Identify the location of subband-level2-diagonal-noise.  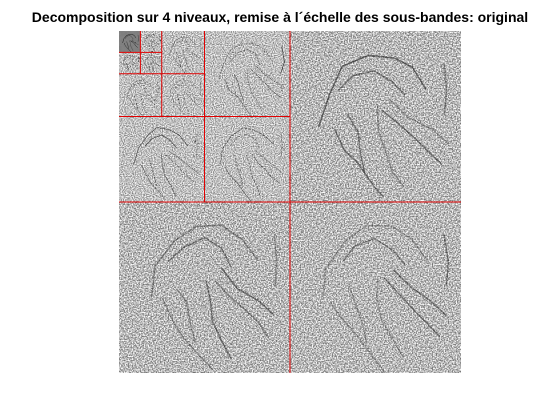
(247, 159).